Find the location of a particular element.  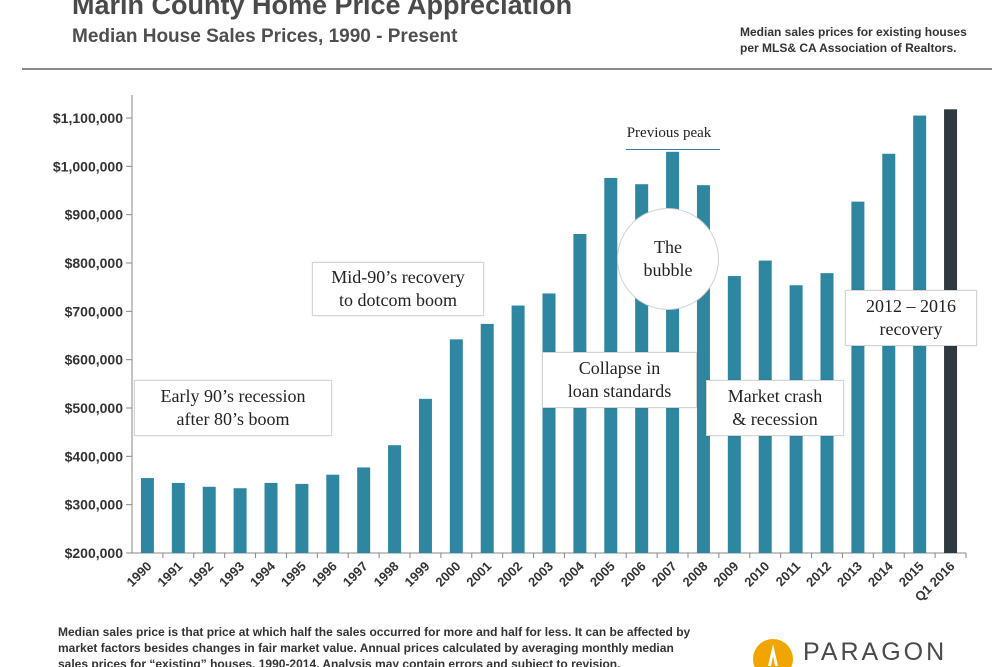

annotation-mid-90s: Mid-90’s recovery to dotcom boom is located at coordinates (398, 289).